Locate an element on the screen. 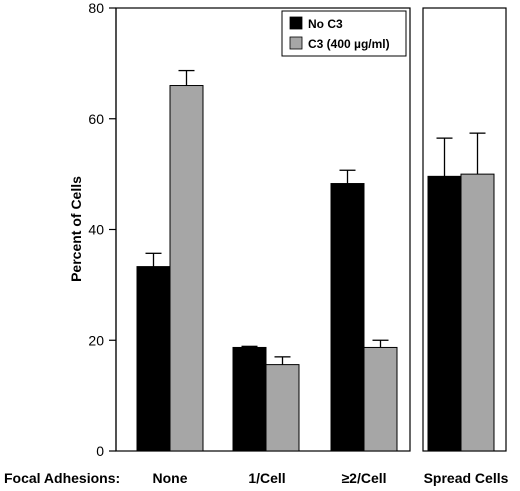 Image resolution: width=520 pixels, height=491 pixels. category-label: None is located at coordinates (170, 478).